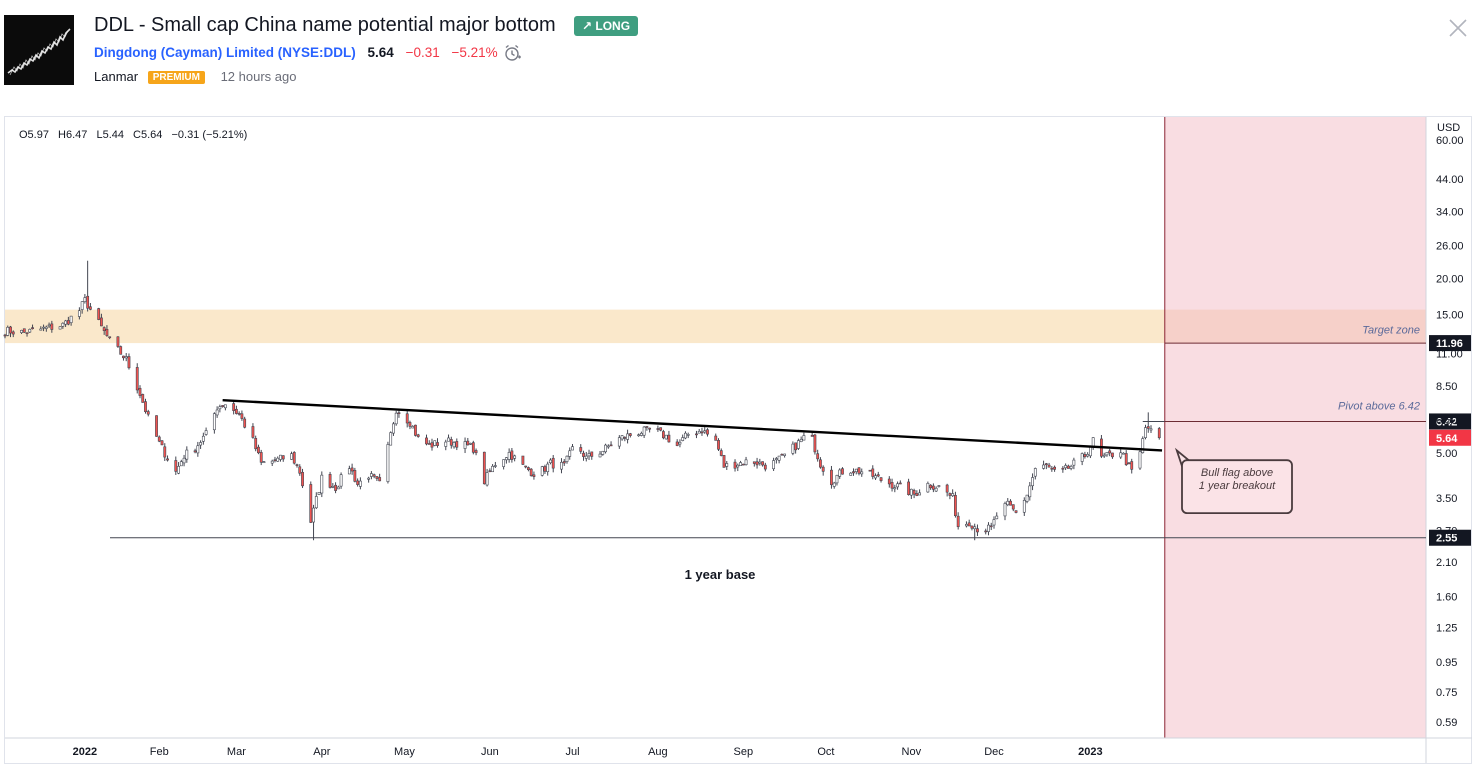 This screenshot has width=1476, height=768. I want to click on symbol-change: −0.31, so click(422, 52).